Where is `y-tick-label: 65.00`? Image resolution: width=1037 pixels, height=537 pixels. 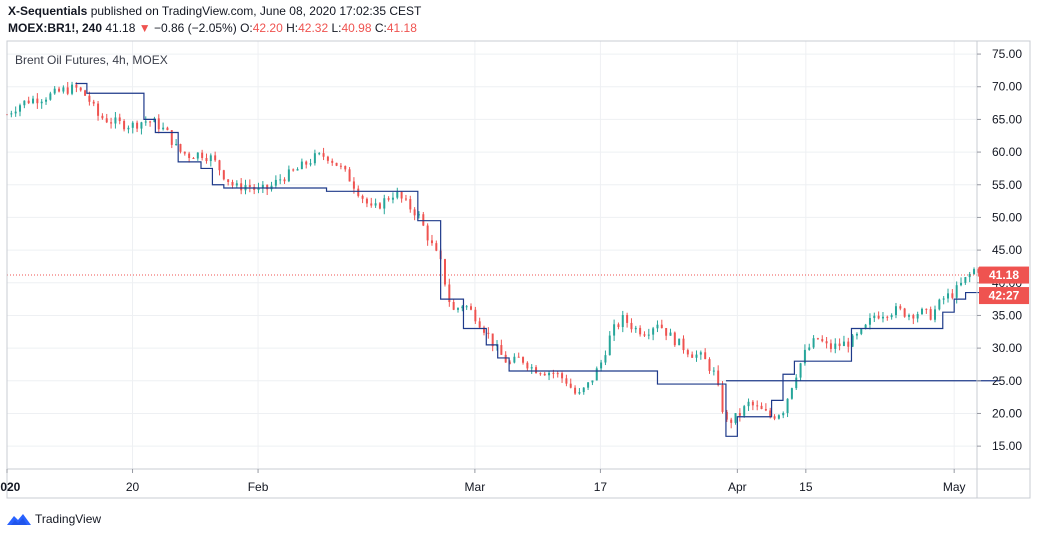
y-tick-label: 65.00 is located at coordinates (1007, 119).